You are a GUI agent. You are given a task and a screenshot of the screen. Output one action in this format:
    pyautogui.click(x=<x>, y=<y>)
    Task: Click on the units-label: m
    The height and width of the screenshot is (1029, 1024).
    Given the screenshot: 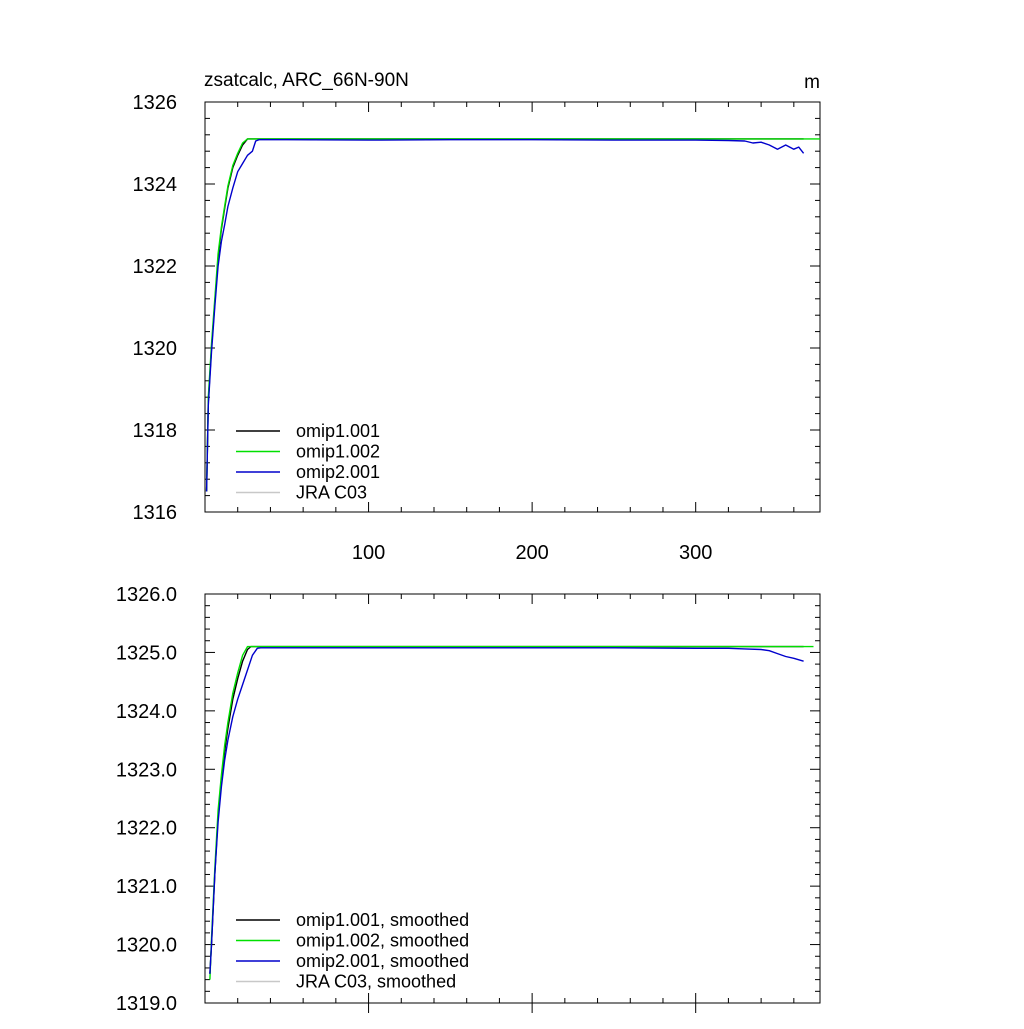 What is the action you would take?
    pyautogui.click(x=812, y=82)
    